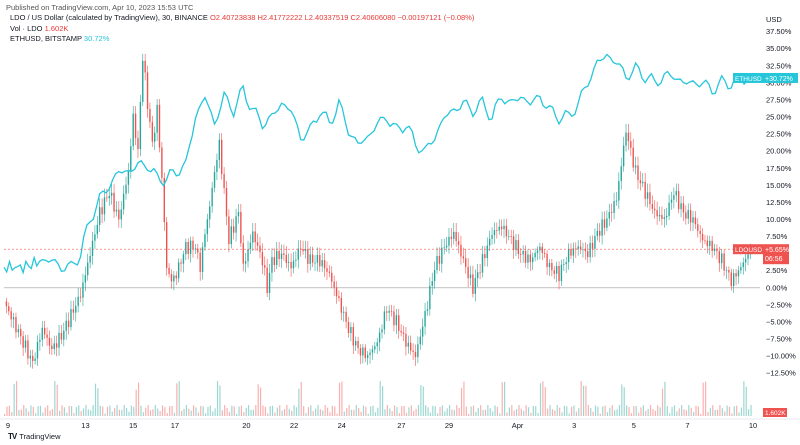 The height and width of the screenshot is (445, 800). Describe the element at coordinates (775, 412) in the screenshot. I see `volume-value-tag` at that location.